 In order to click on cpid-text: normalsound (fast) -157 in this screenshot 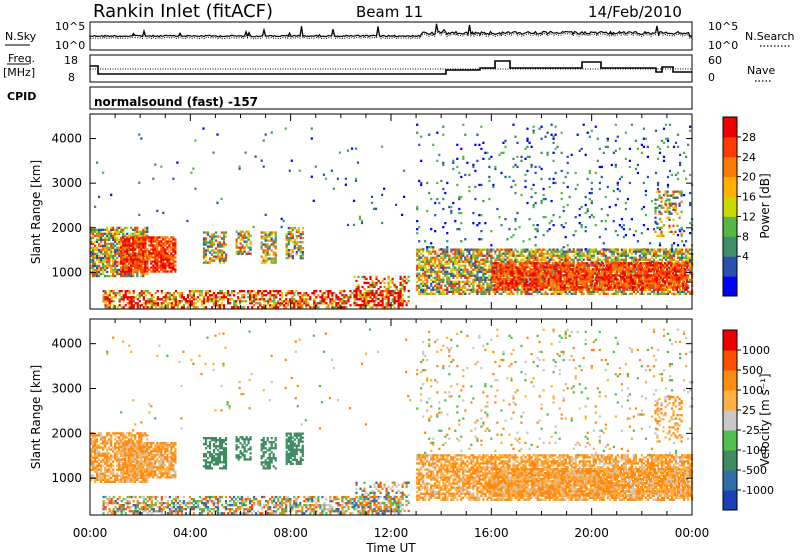, I will do `click(176, 102)`.